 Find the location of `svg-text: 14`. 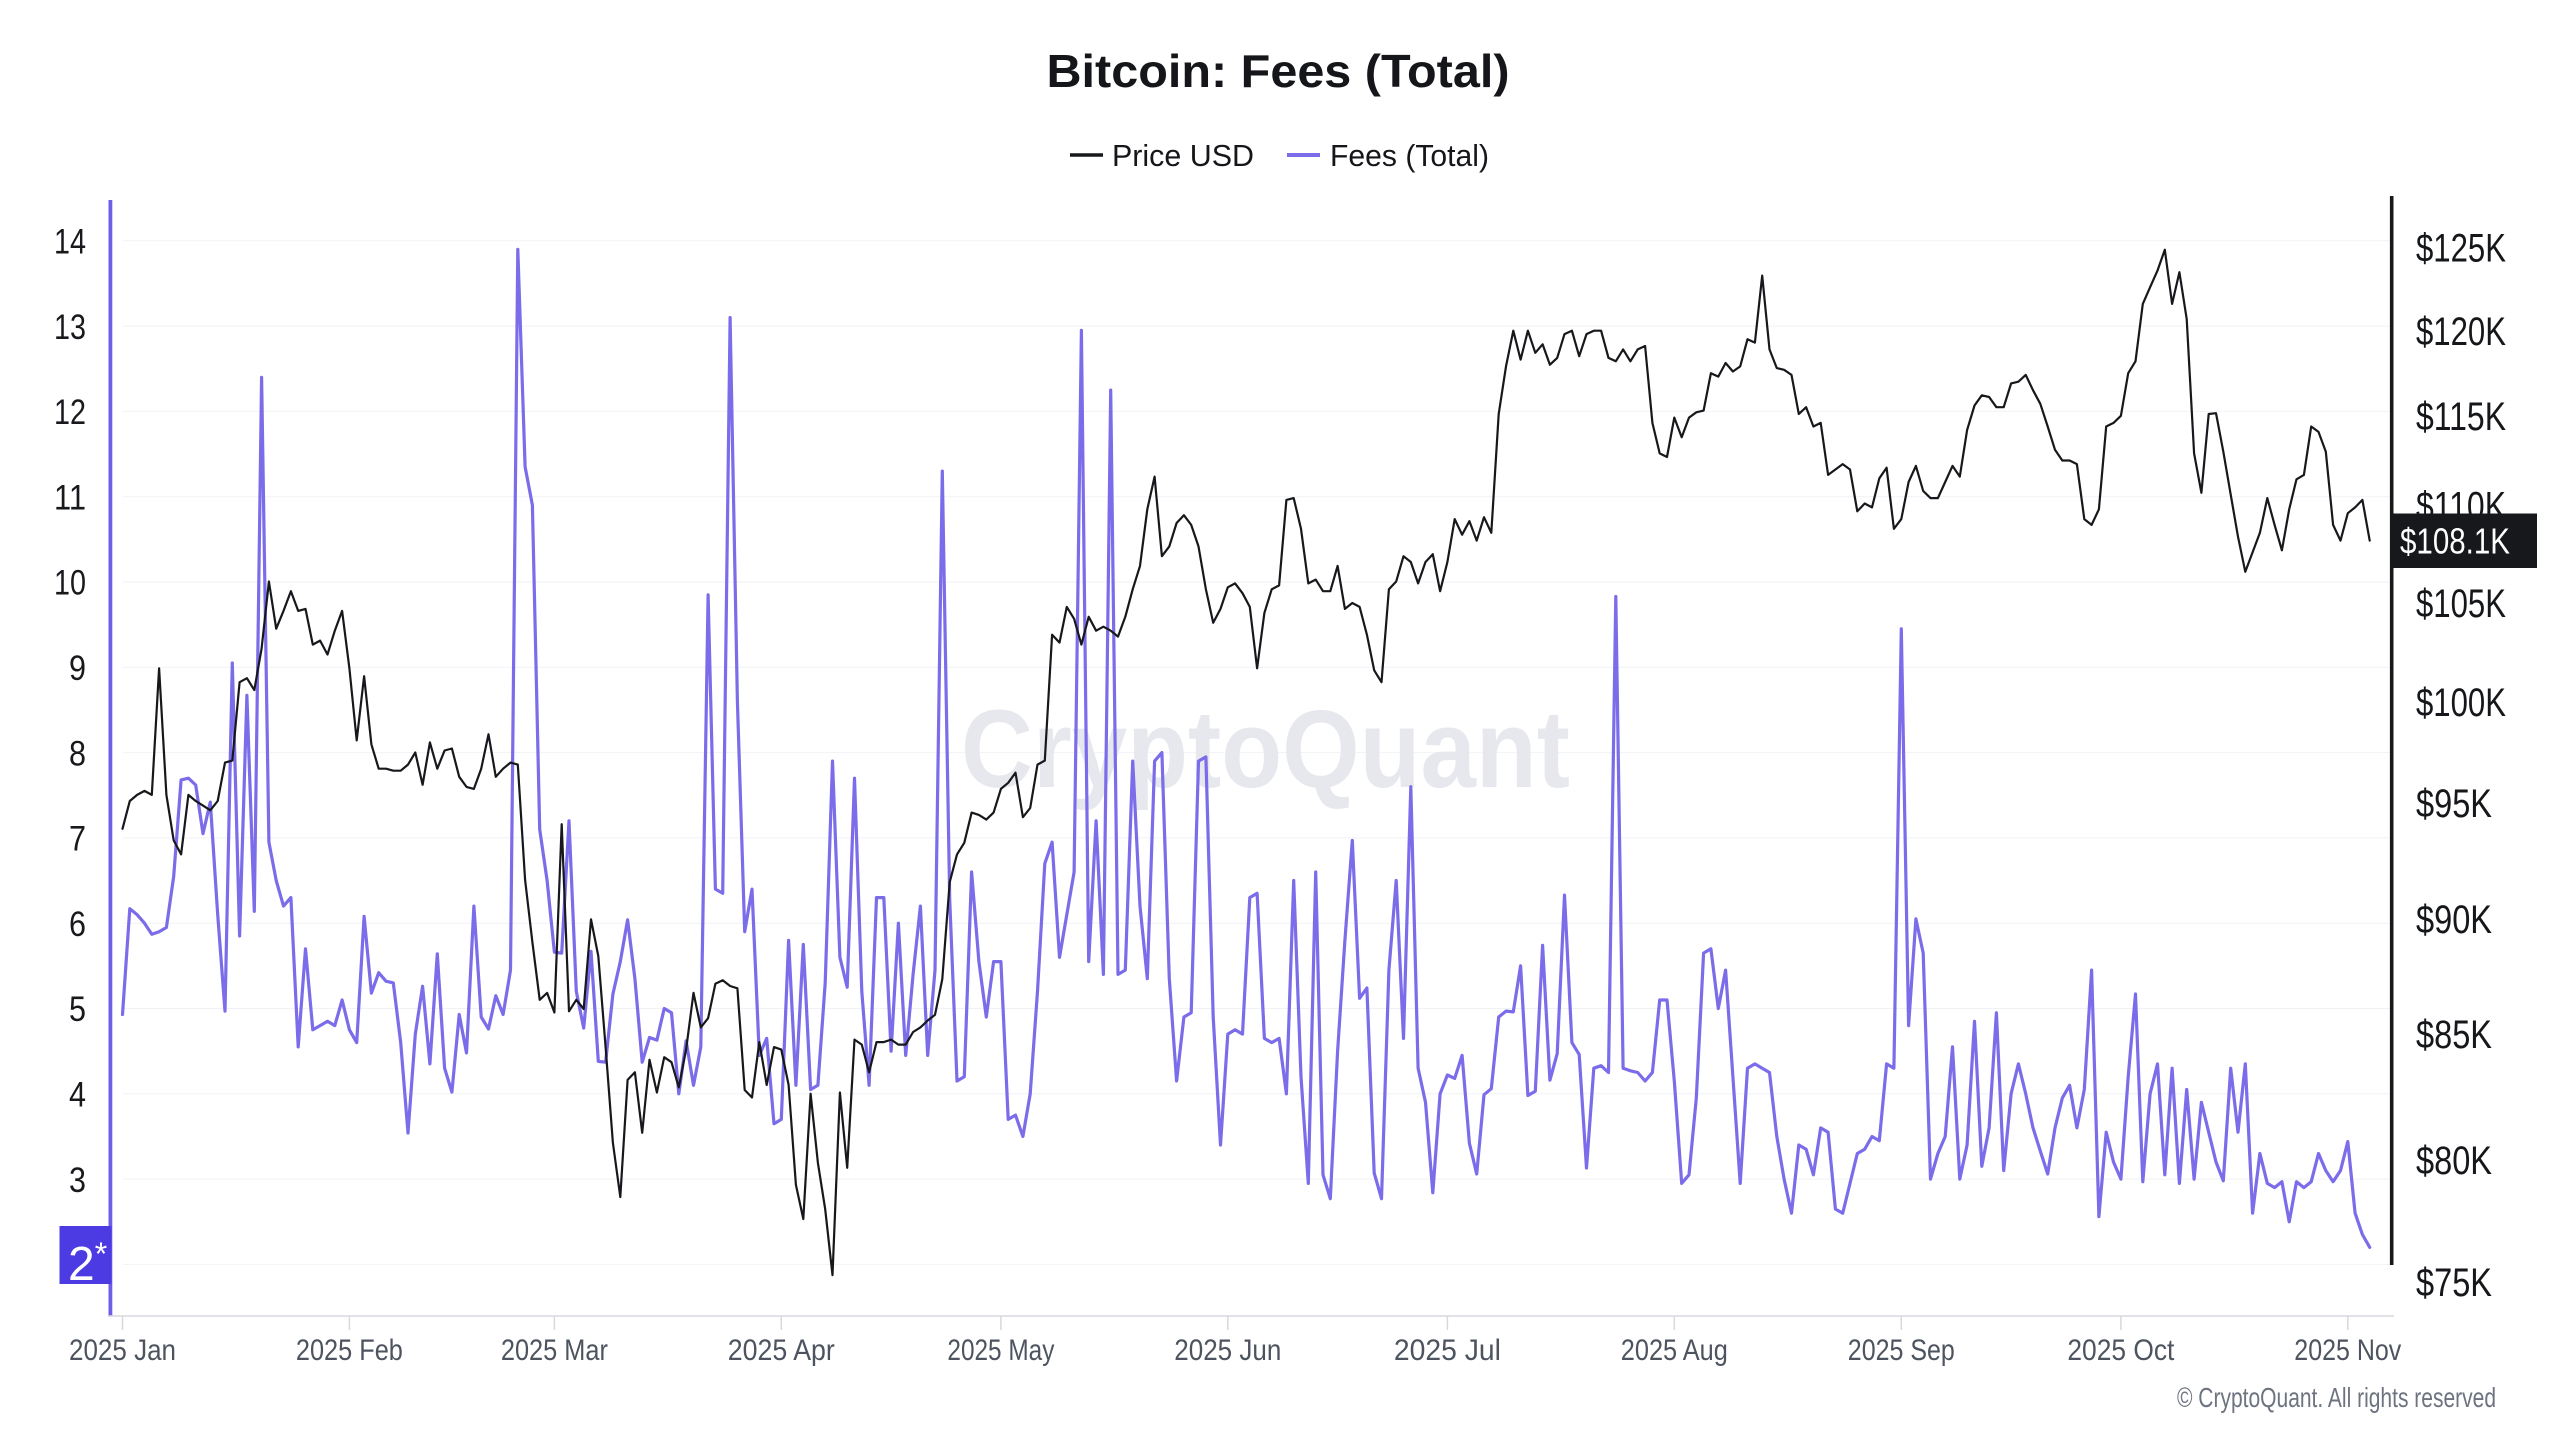

svg-text: 14 is located at coordinates (70, 242).